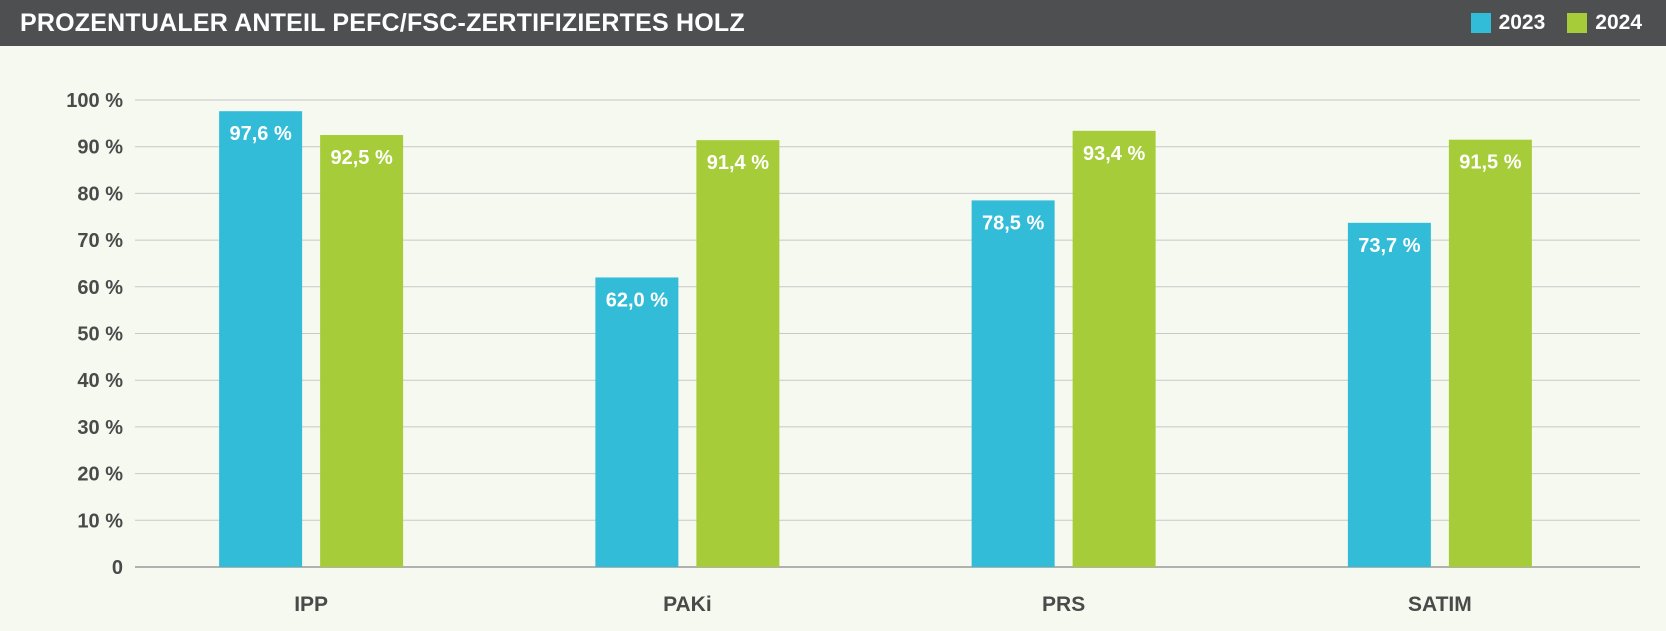  What do you see at coordinates (100, 194) in the screenshot?
I see `y-tick-label-80: 80 %` at bounding box center [100, 194].